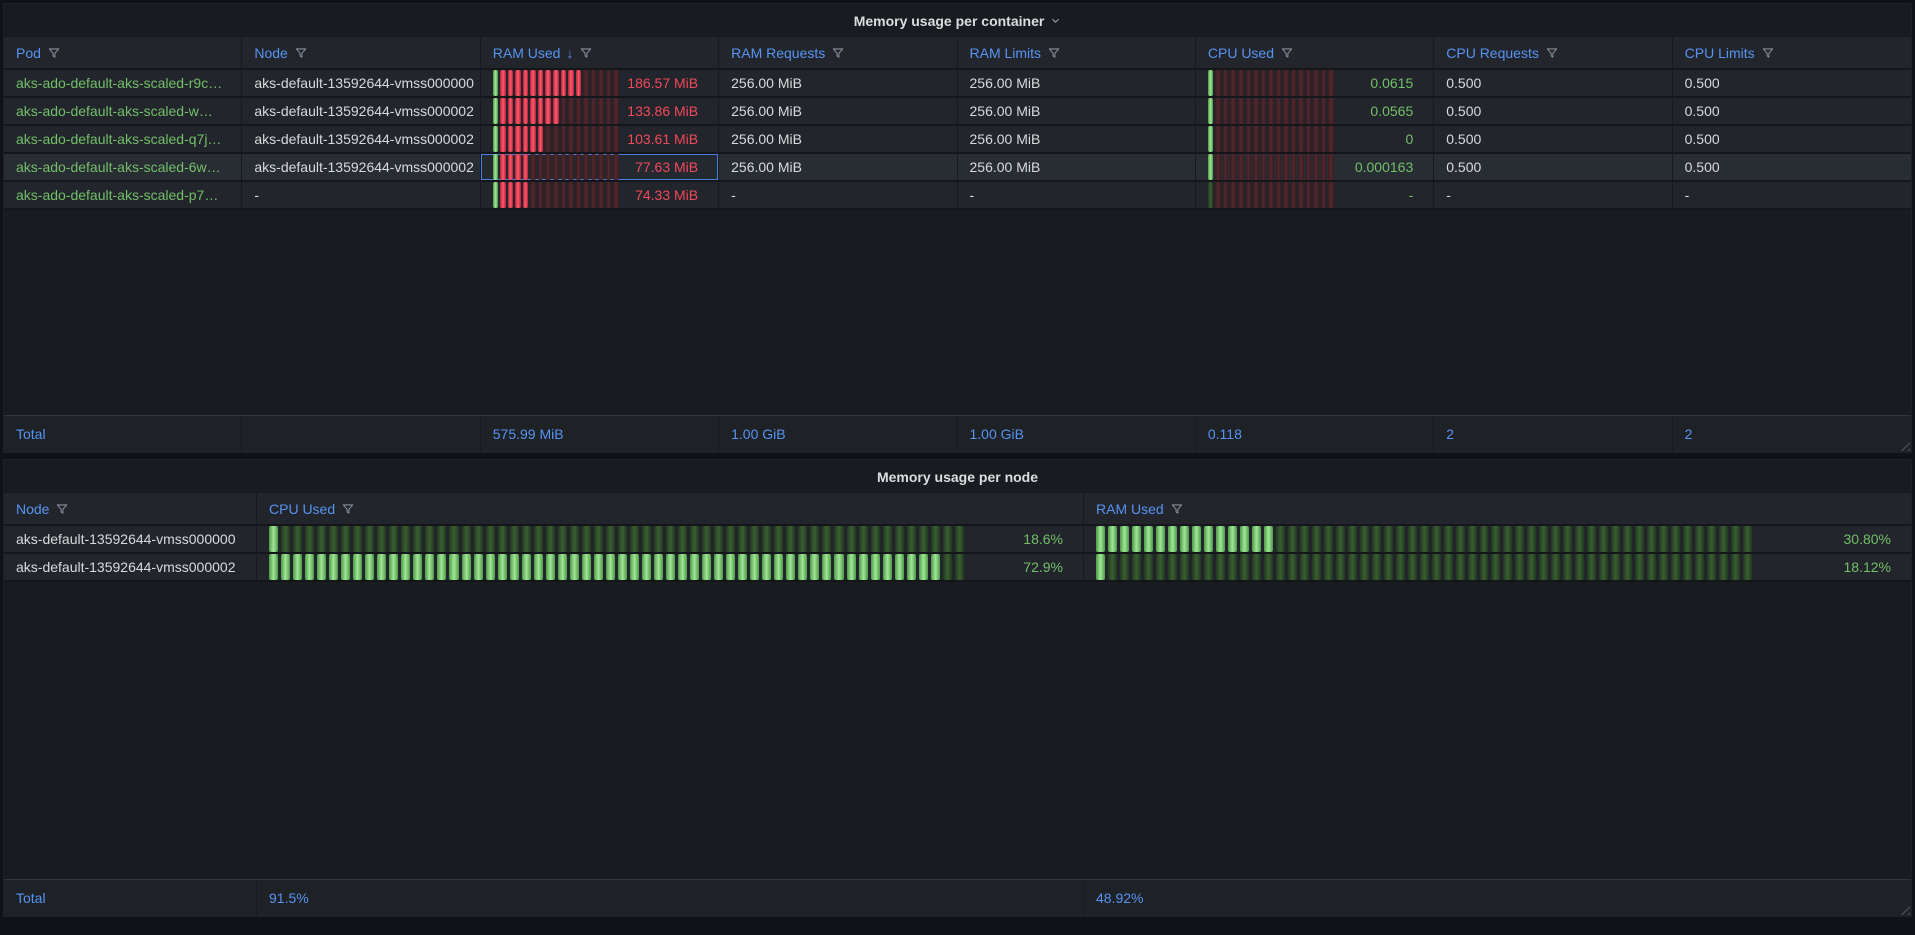 This screenshot has height=935, width=1915. I want to click on panel1-title: Memory usage per container, so click(957, 20).